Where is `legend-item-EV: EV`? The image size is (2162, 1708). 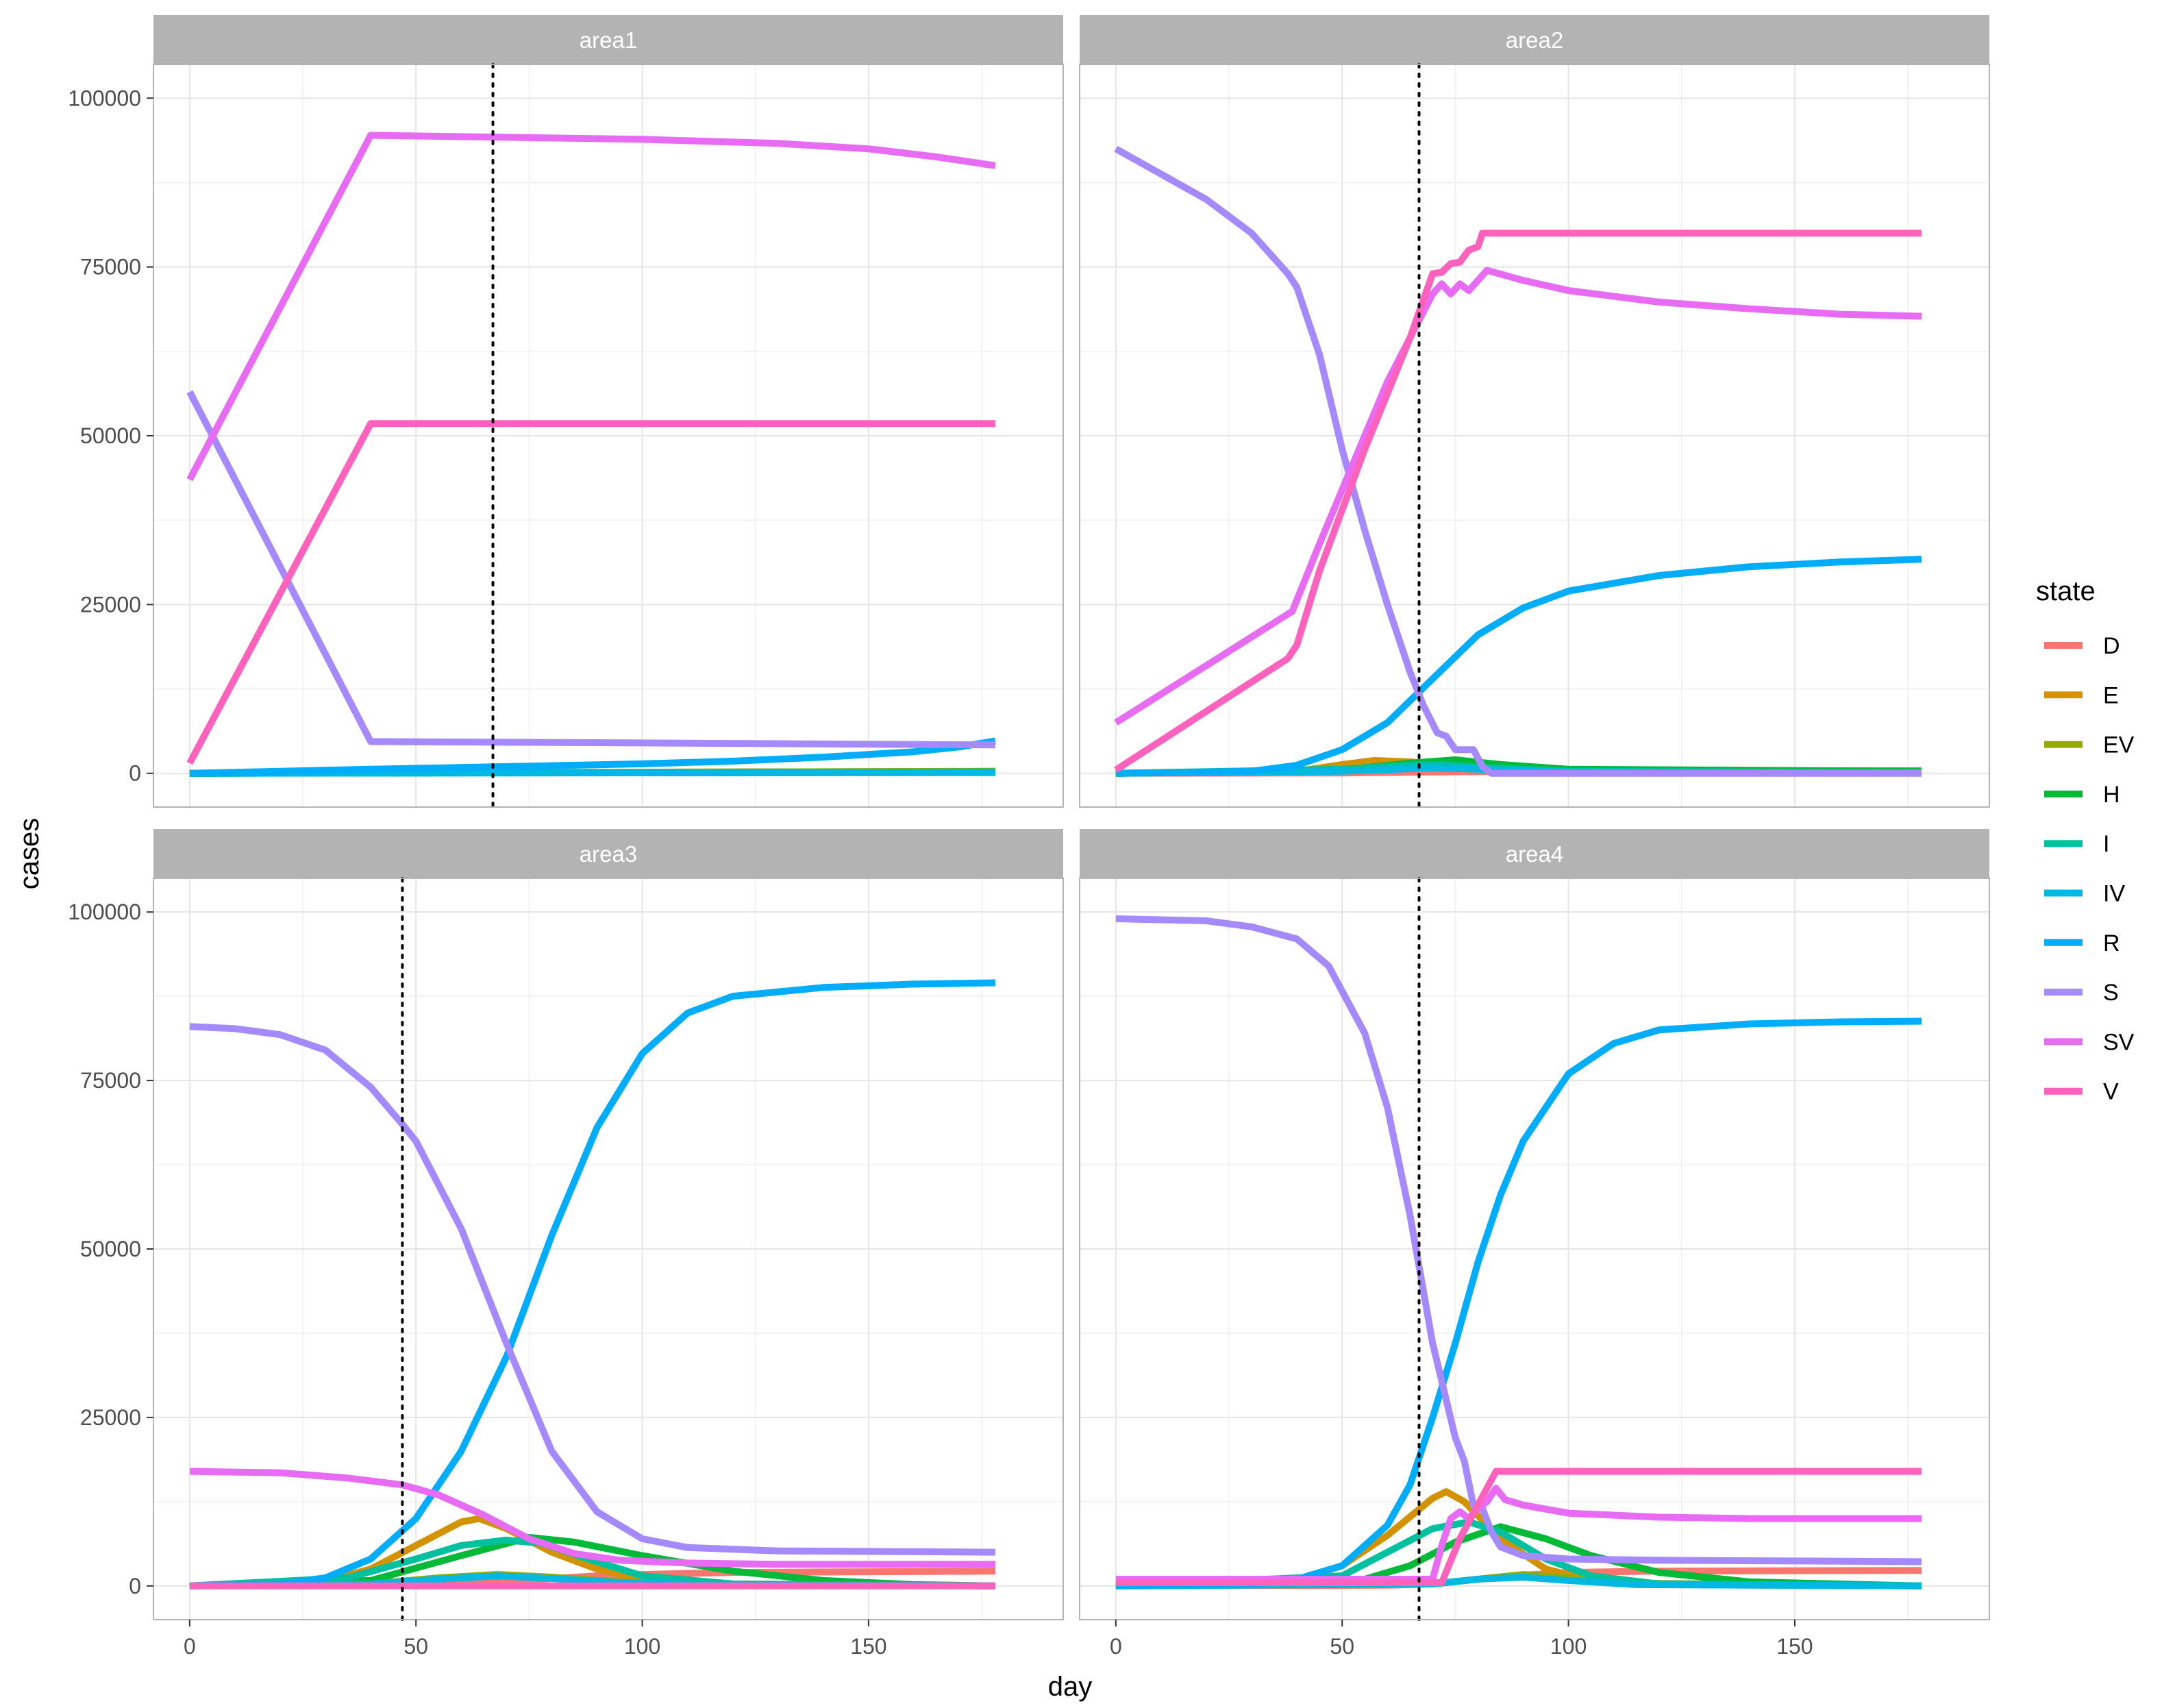
legend-item-EV: EV is located at coordinates (2089, 745).